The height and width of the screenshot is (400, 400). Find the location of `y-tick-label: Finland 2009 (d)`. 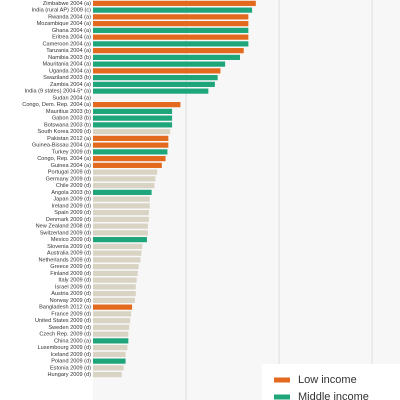

y-tick-label: Finland 2009 (d) is located at coordinates (70, 274).